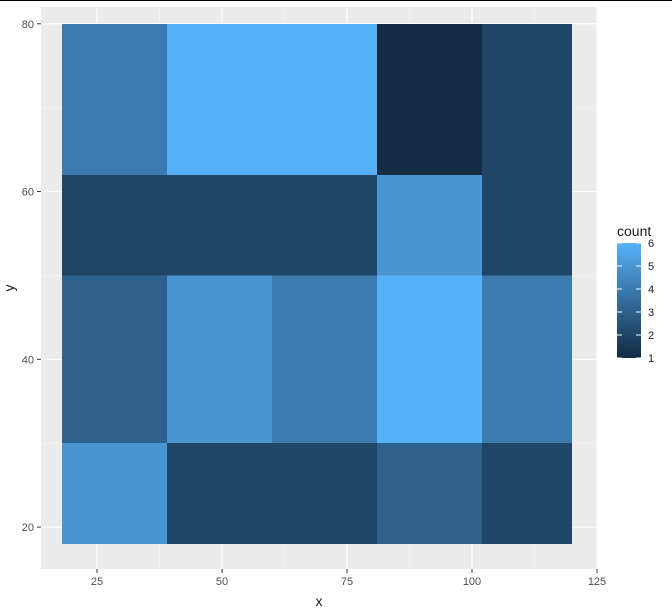 This screenshot has height=616, width=672. I want to click on x-tick-label: 75, so click(347, 582).